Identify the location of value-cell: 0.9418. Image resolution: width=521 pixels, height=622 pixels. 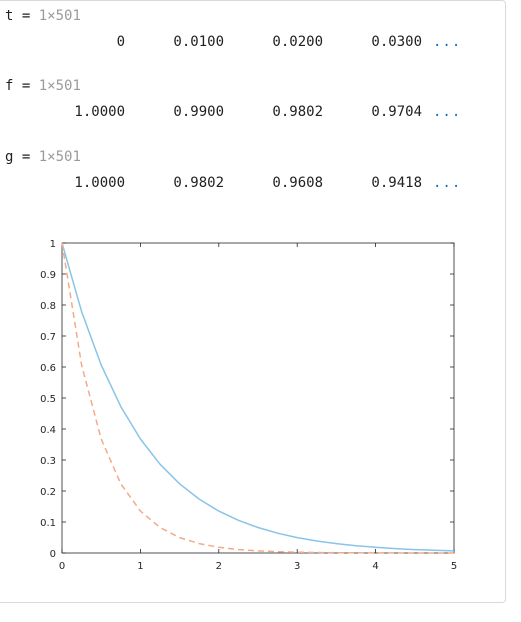
(396, 183).